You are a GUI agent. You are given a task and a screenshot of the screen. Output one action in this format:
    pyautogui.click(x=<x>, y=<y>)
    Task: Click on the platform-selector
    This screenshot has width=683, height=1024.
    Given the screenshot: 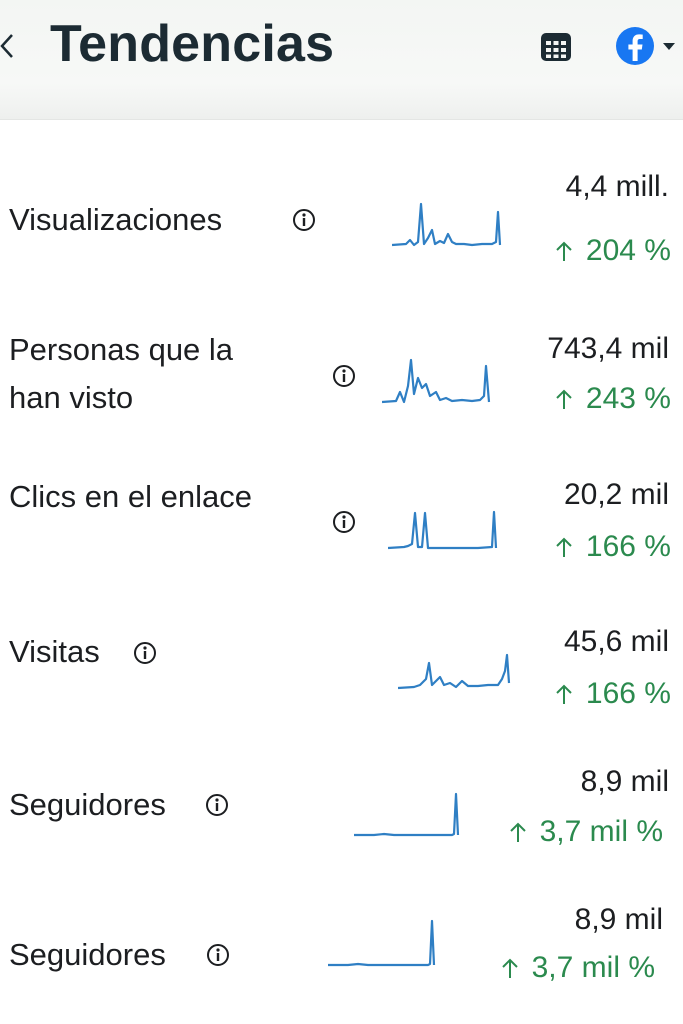 What is the action you would take?
    pyautogui.click(x=648, y=46)
    